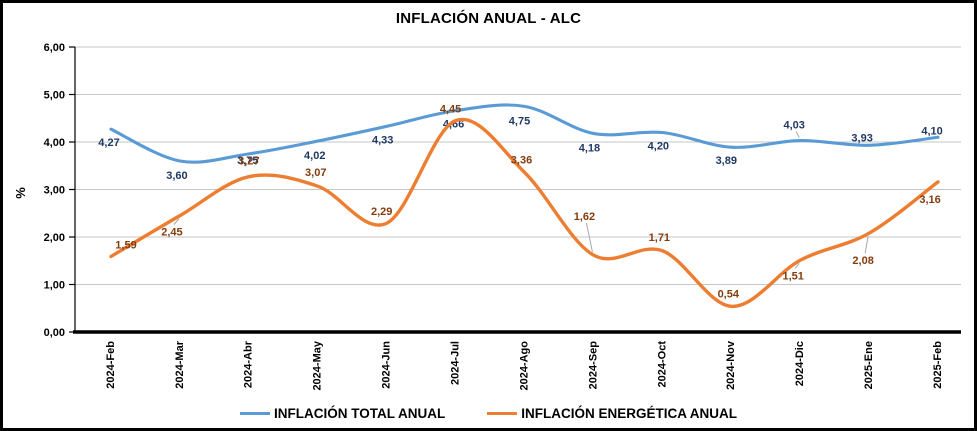  Describe the element at coordinates (54, 286) in the screenshot. I see `y-tick-label: 1,00` at that location.